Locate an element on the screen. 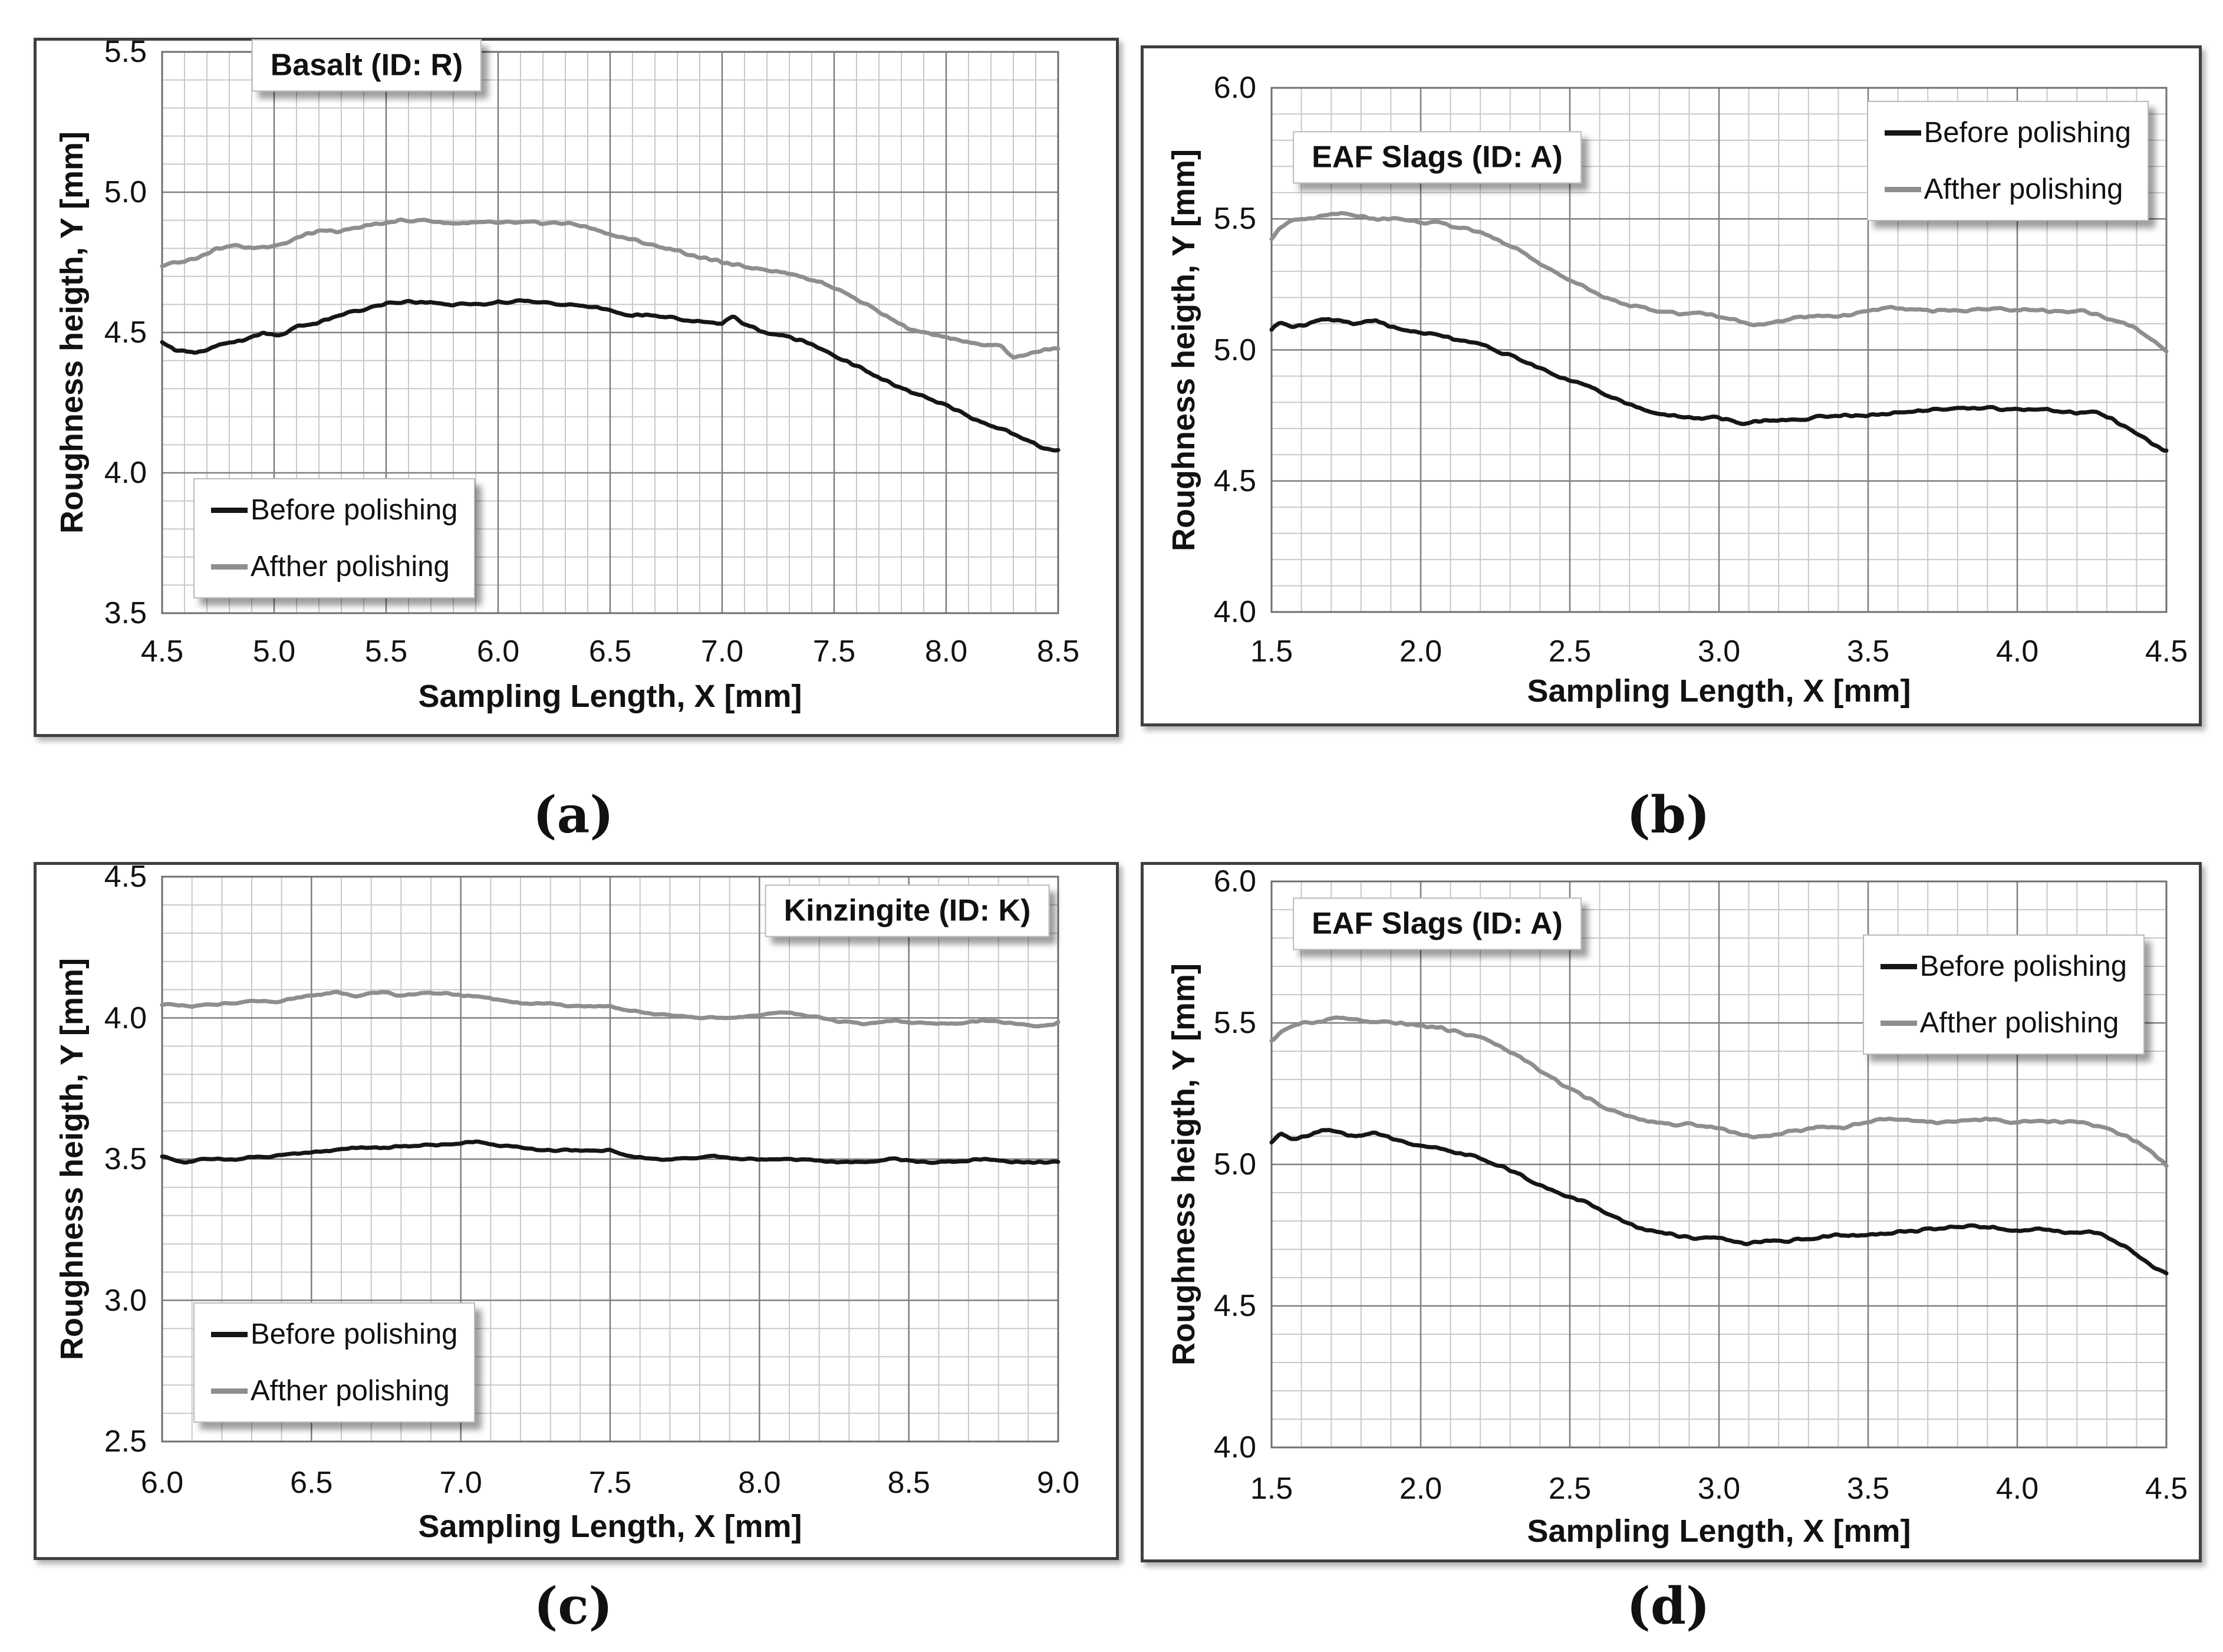 The height and width of the screenshot is (1652, 2223). x-tick-label: 9.0 is located at coordinates (1058, 1483).